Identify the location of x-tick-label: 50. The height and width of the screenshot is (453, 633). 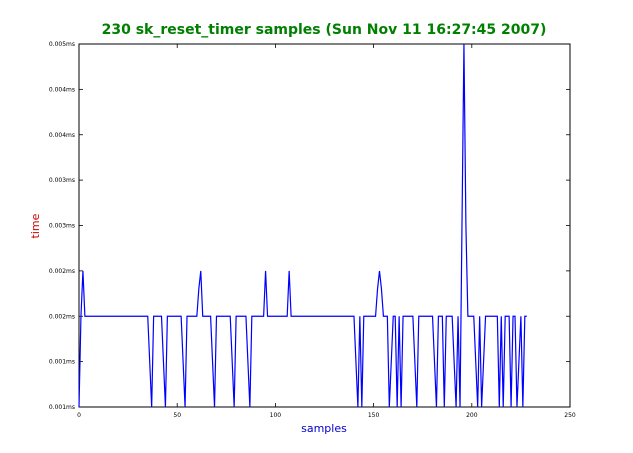
(177, 415).